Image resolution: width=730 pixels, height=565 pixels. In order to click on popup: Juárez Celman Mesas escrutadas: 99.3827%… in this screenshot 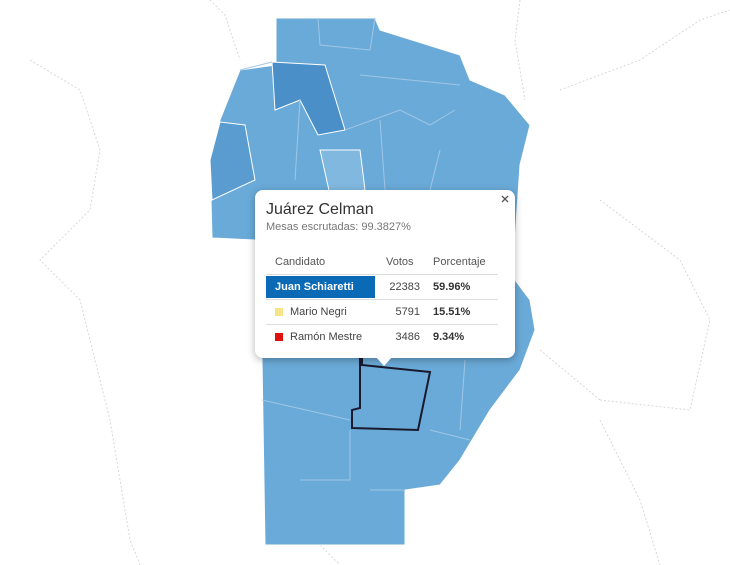, I will do `click(385, 278)`.